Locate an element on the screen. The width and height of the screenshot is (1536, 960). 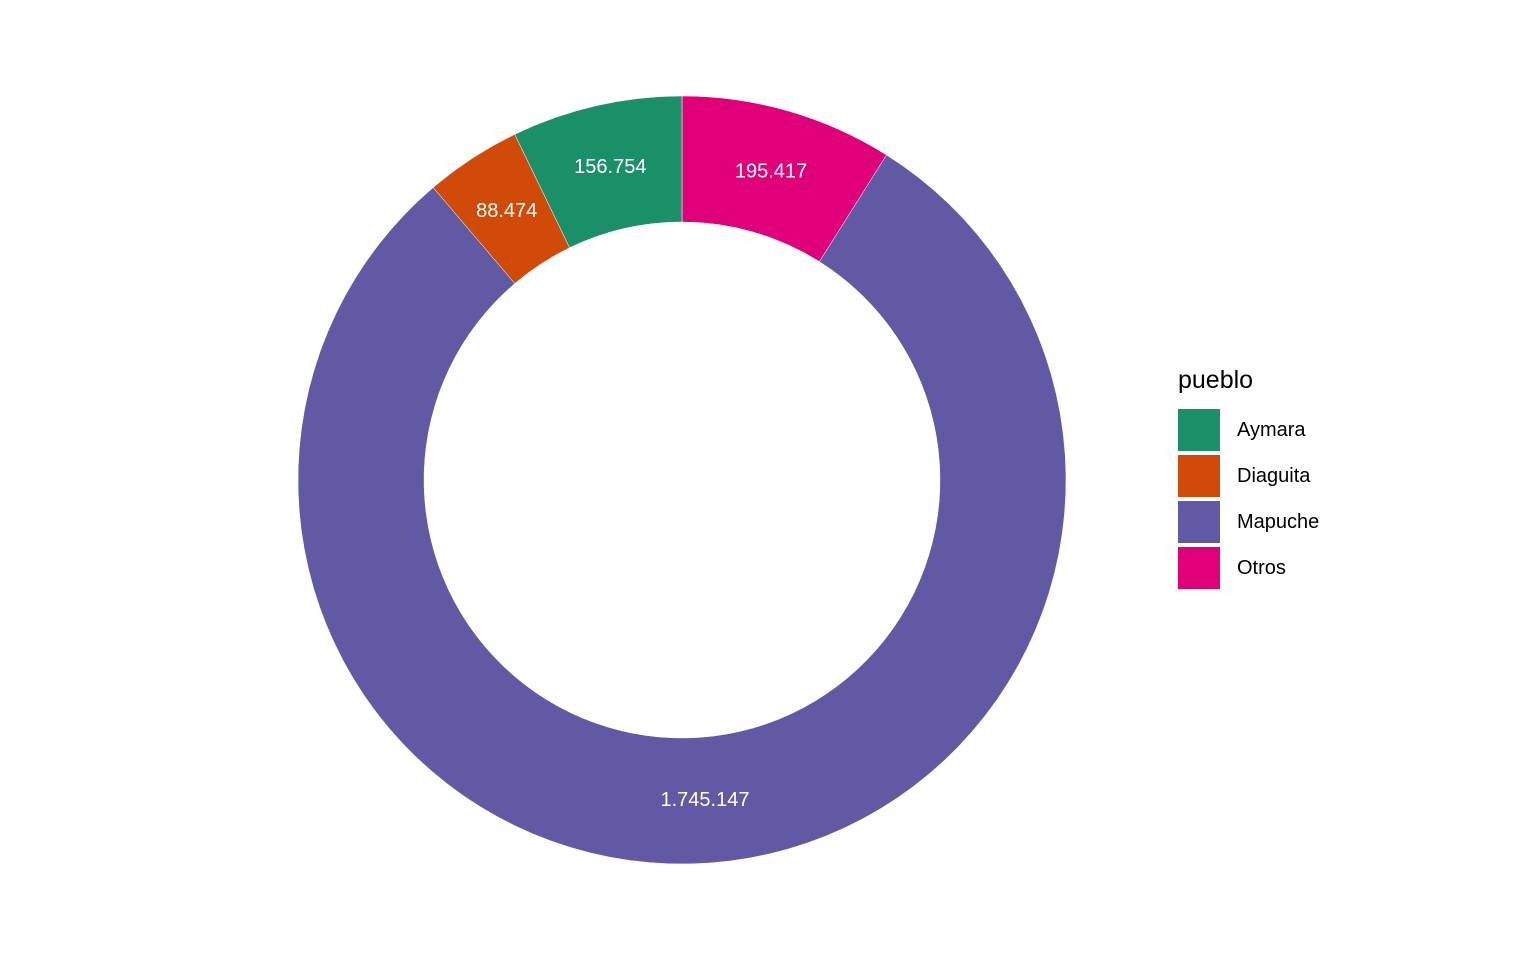
legend-item-mapuche: Mapuche is located at coordinates (1248, 522).